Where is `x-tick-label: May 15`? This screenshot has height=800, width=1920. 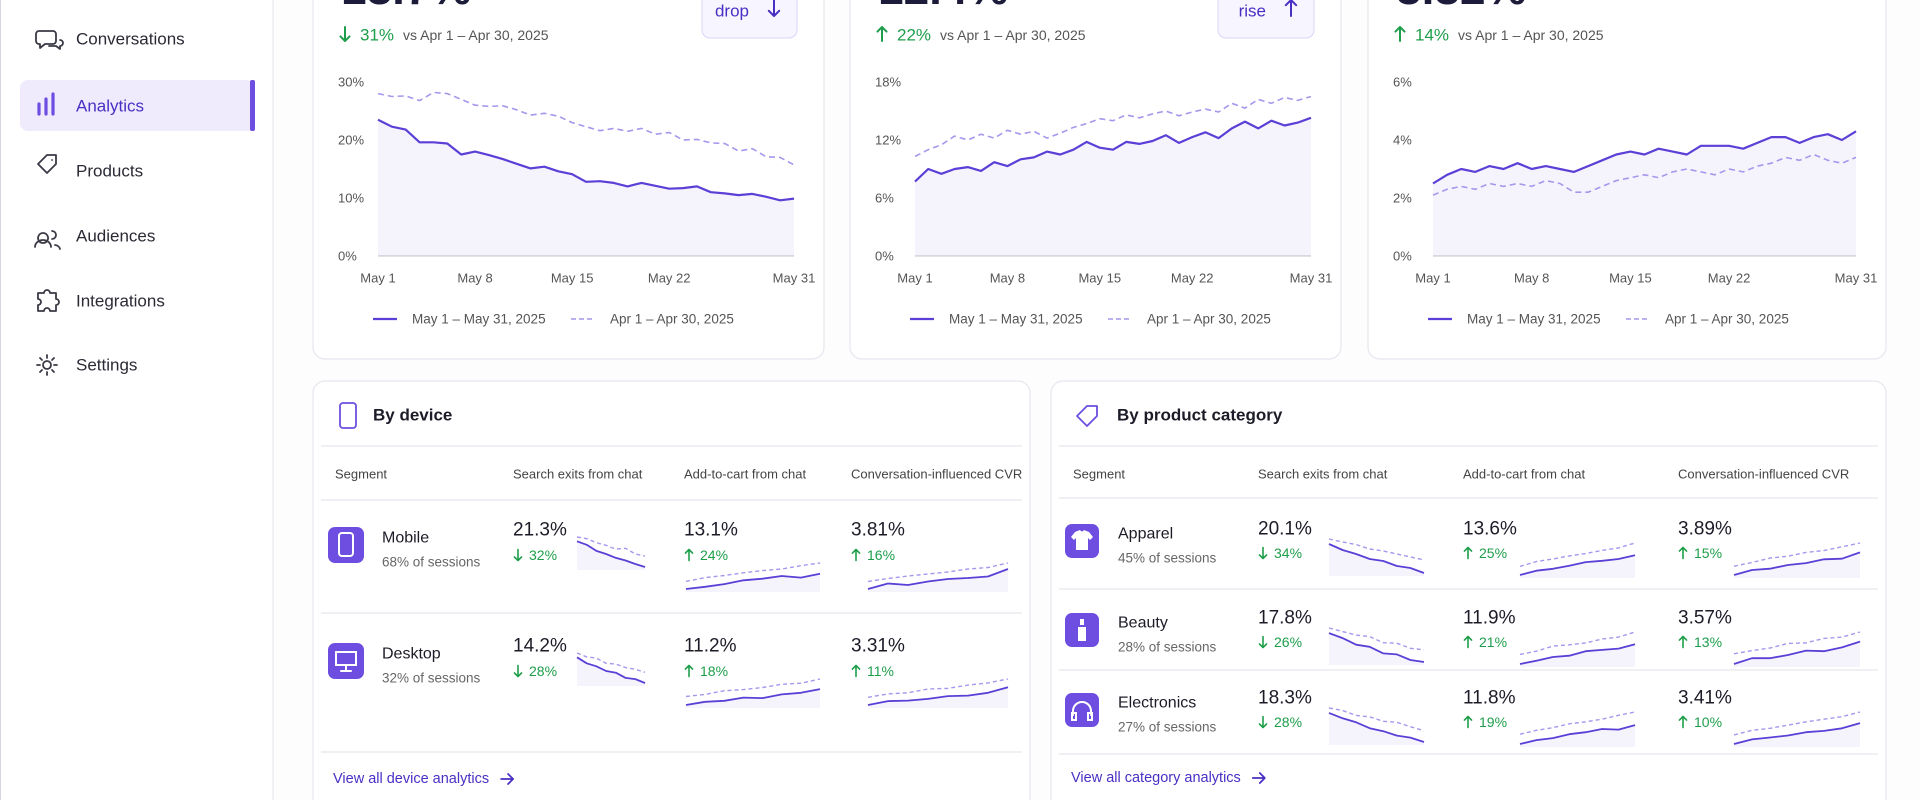
x-tick-label: May 15 is located at coordinates (1099, 278).